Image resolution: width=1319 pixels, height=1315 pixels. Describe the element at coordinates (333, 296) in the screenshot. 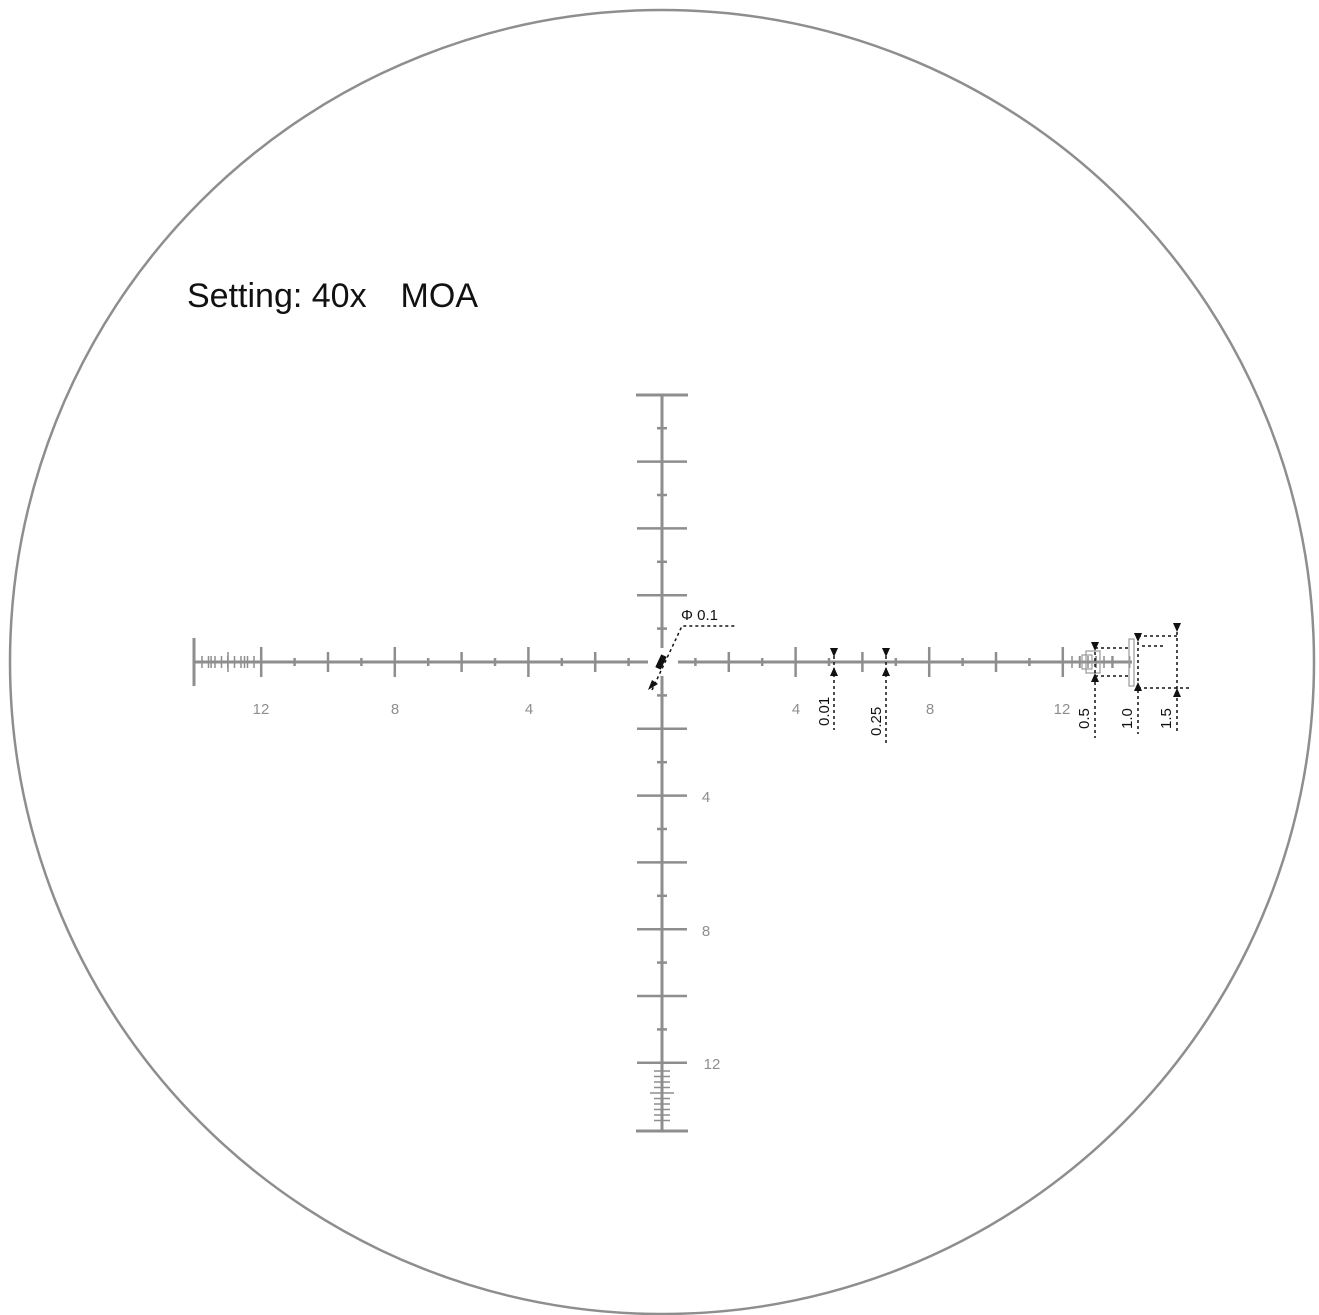

I see `setting-title: Setting: 40x MOA` at that location.